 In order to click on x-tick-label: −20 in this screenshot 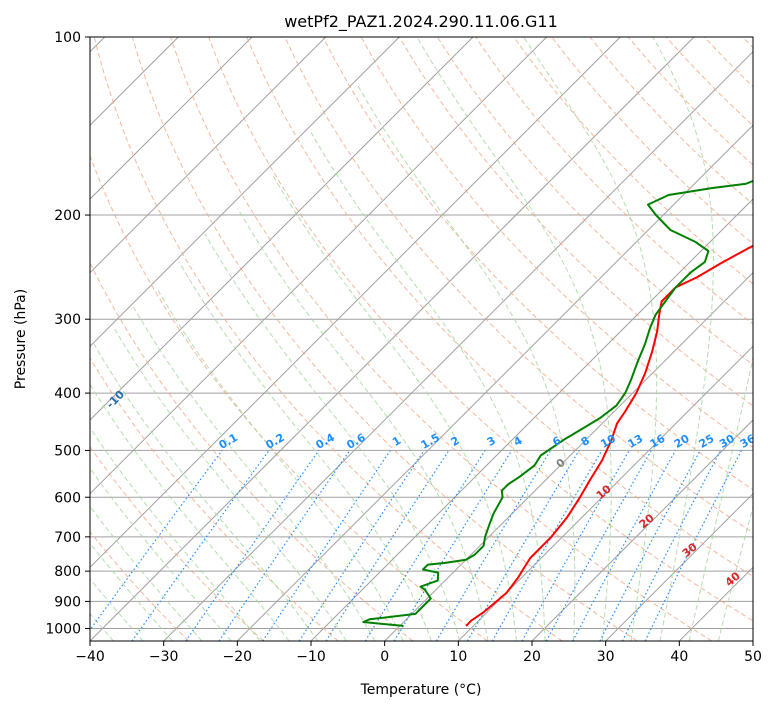, I will do `click(238, 657)`.